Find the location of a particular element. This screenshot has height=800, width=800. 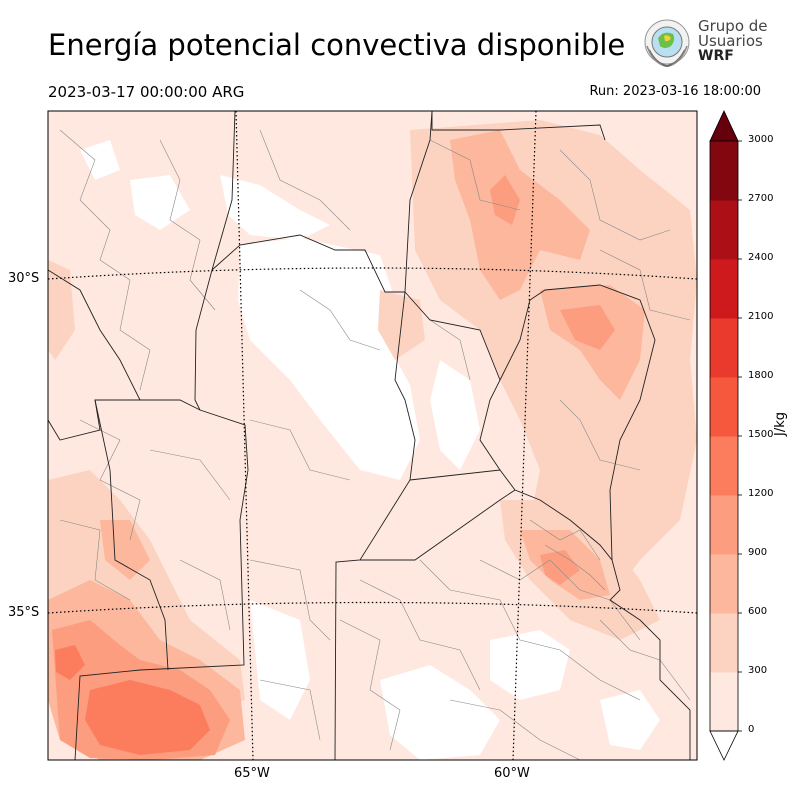

colorbar-under-triangle is located at coordinates (724, 745).